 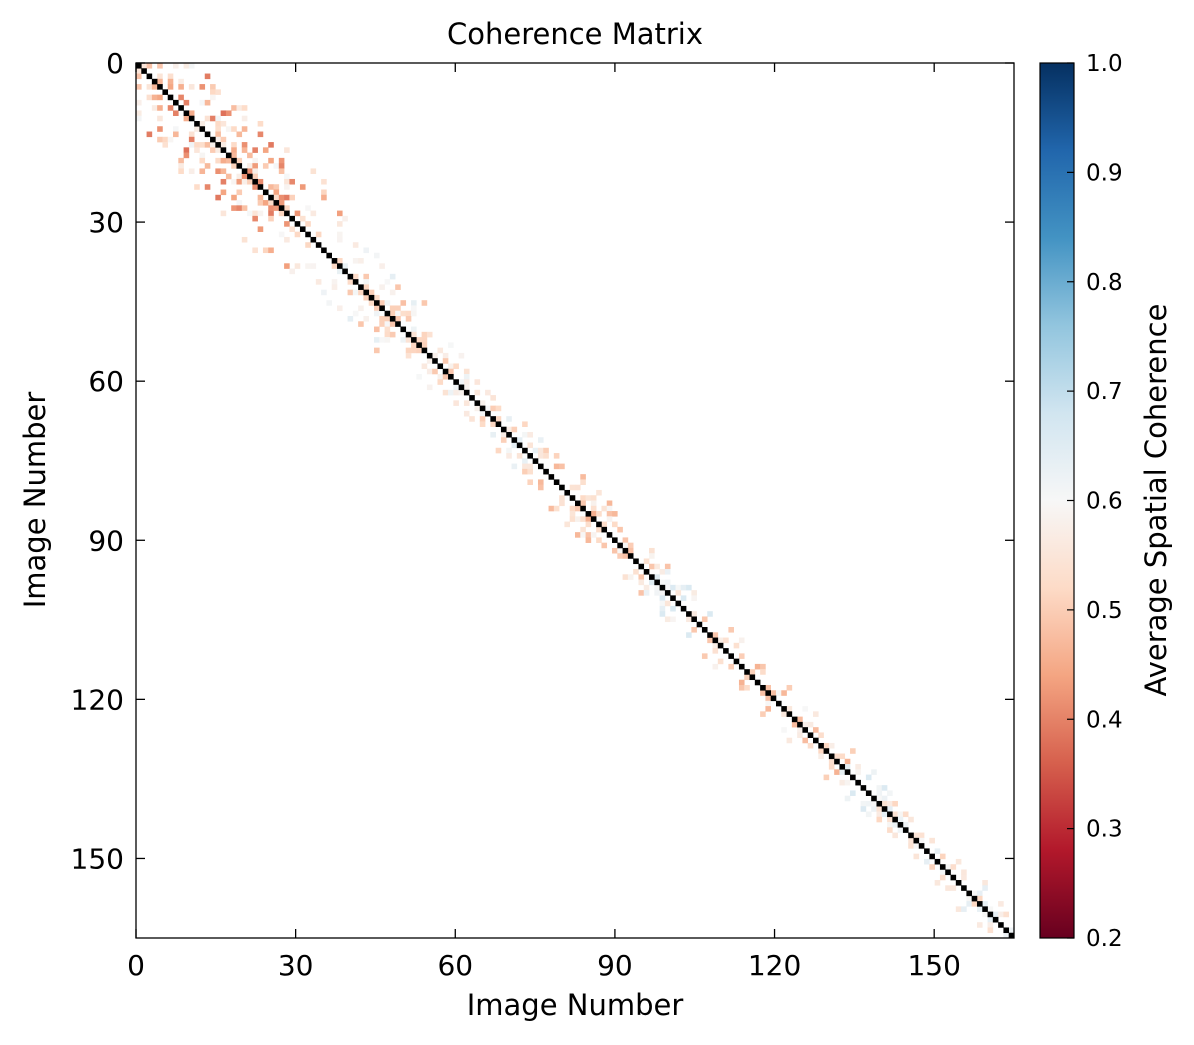 What do you see at coordinates (575, 34) in the screenshot?
I see `chart-title: Coherence Matrix` at bounding box center [575, 34].